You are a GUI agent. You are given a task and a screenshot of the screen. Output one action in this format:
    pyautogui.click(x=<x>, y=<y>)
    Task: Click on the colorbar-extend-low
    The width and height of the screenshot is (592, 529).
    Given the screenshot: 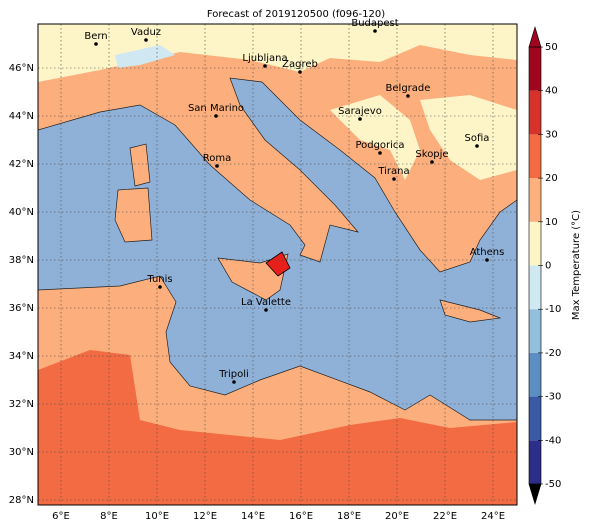 What is the action you would take?
    pyautogui.click(x=535, y=494)
    